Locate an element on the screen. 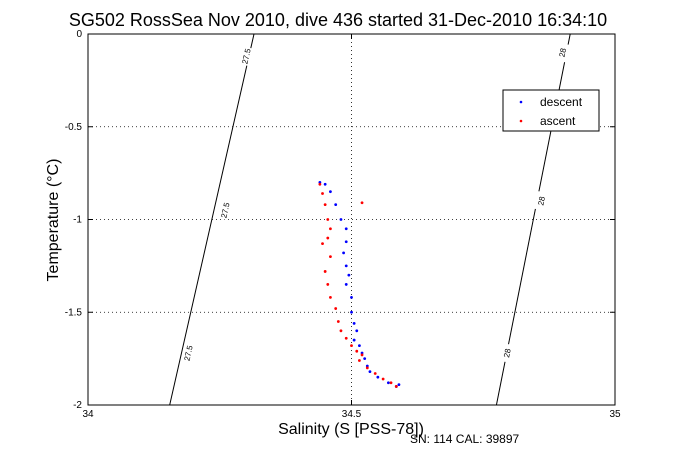 This screenshot has height=454, width=681. legend-marker-descent is located at coordinates (521, 102).